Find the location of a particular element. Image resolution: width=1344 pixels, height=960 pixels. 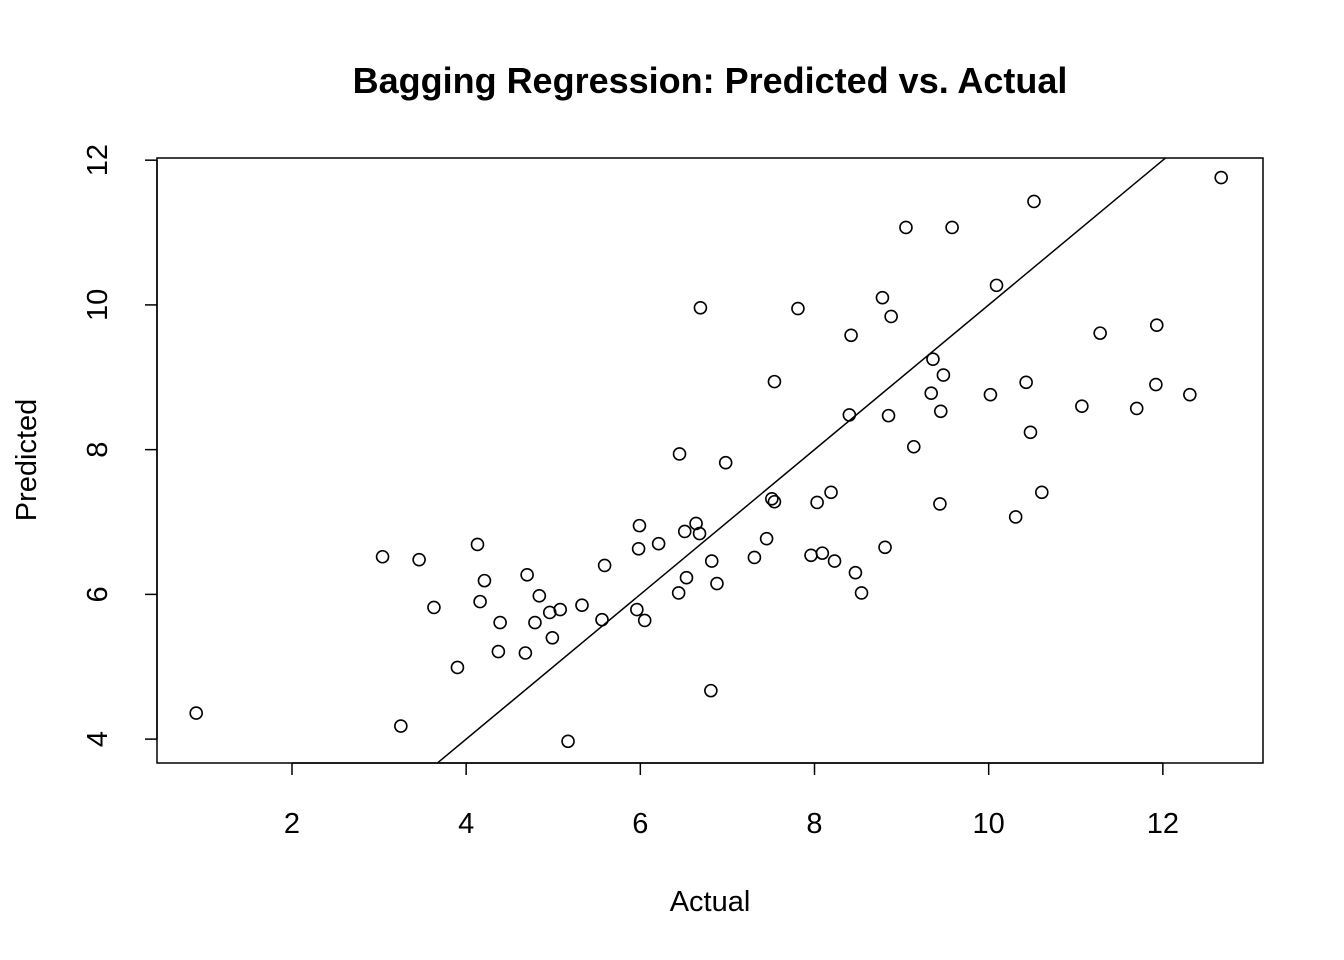

x-tick-label: 4 is located at coordinates (466, 824).